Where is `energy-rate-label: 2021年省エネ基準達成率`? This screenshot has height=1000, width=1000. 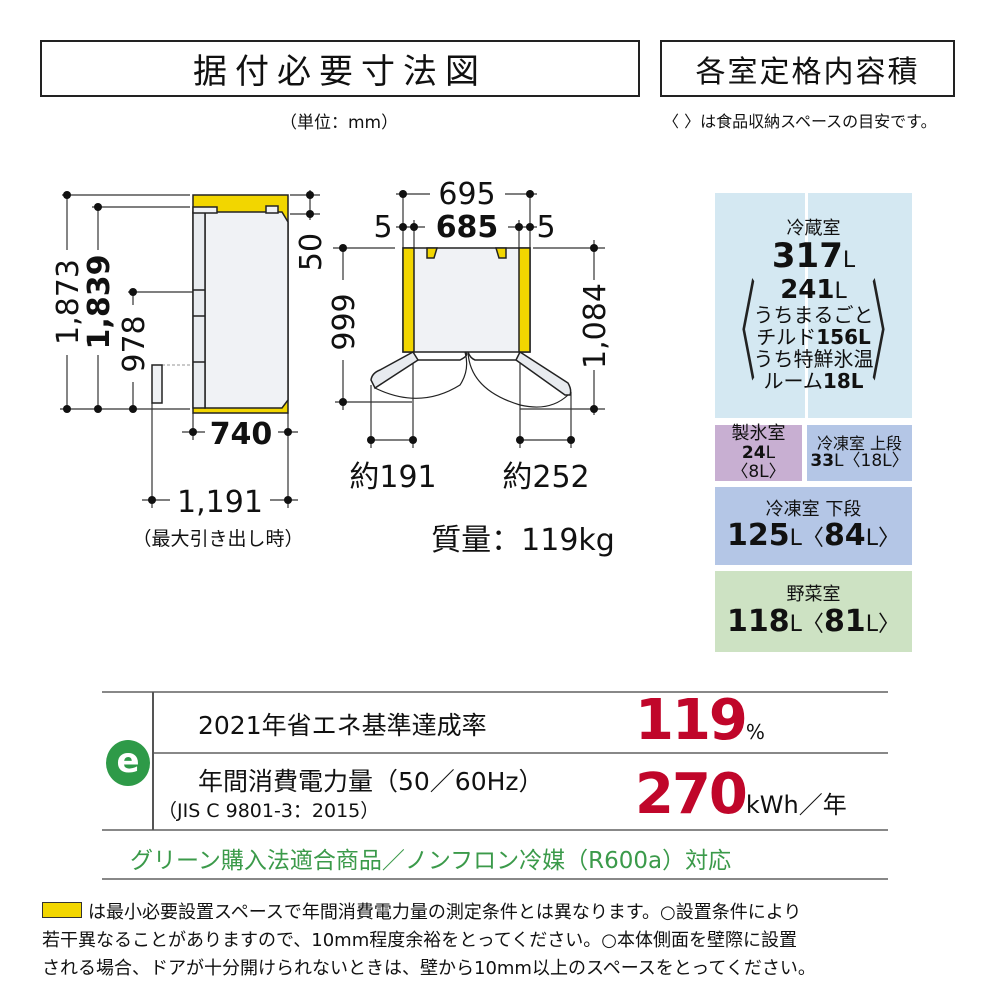
energy-rate-label: 2021年省エネ基準達成率 is located at coordinates (342, 725).